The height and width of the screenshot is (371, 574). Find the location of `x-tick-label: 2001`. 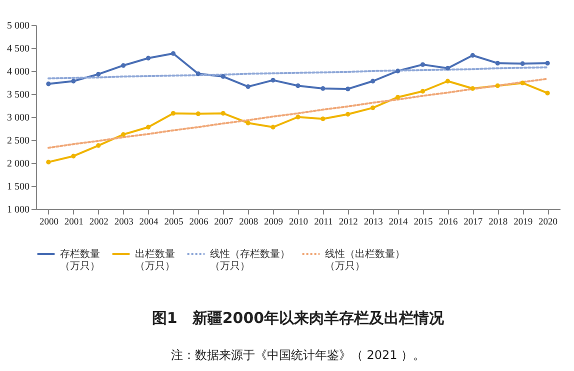

x-tick-label: 2001 is located at coordinates (74, 223).